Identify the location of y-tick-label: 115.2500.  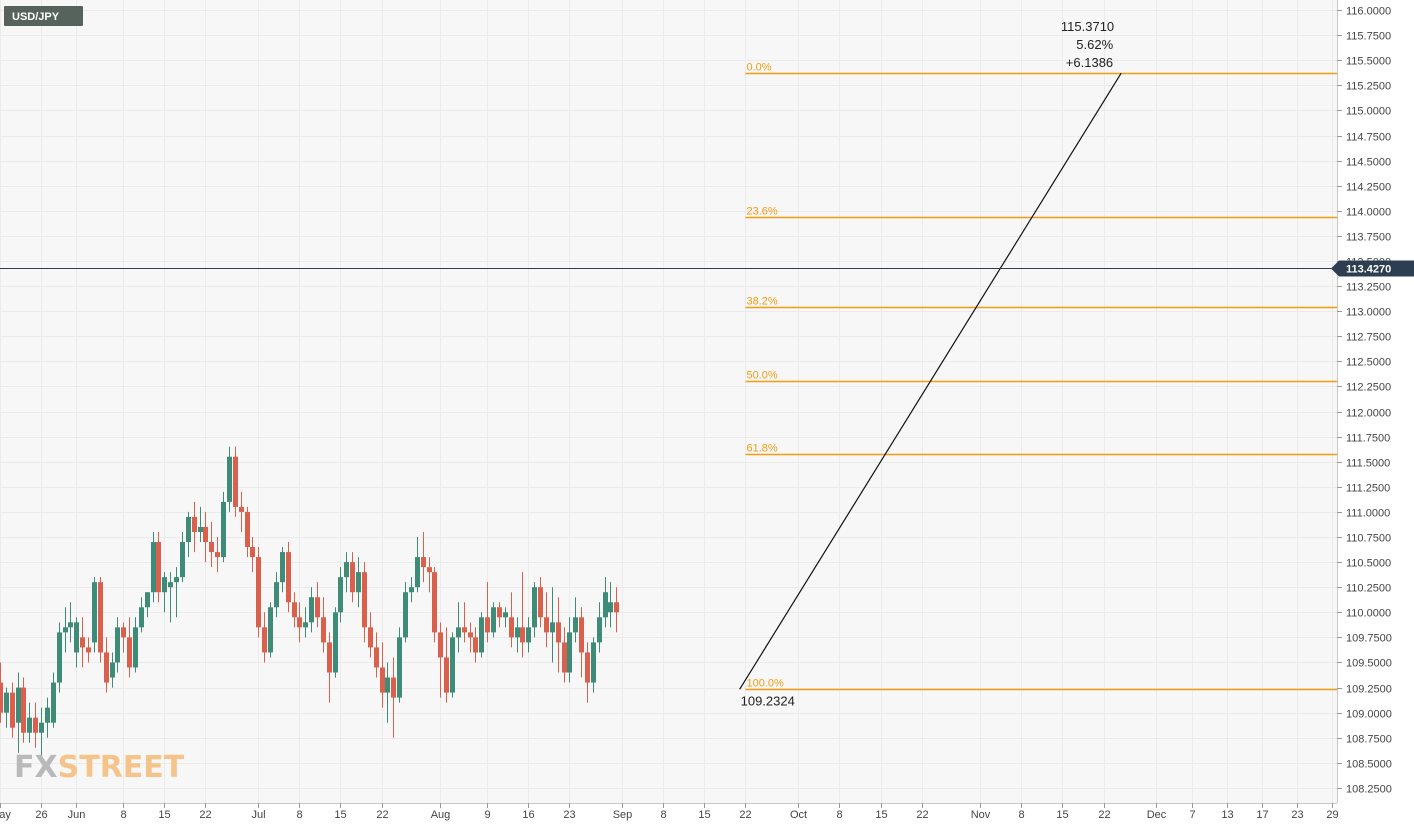
(1368, 87).